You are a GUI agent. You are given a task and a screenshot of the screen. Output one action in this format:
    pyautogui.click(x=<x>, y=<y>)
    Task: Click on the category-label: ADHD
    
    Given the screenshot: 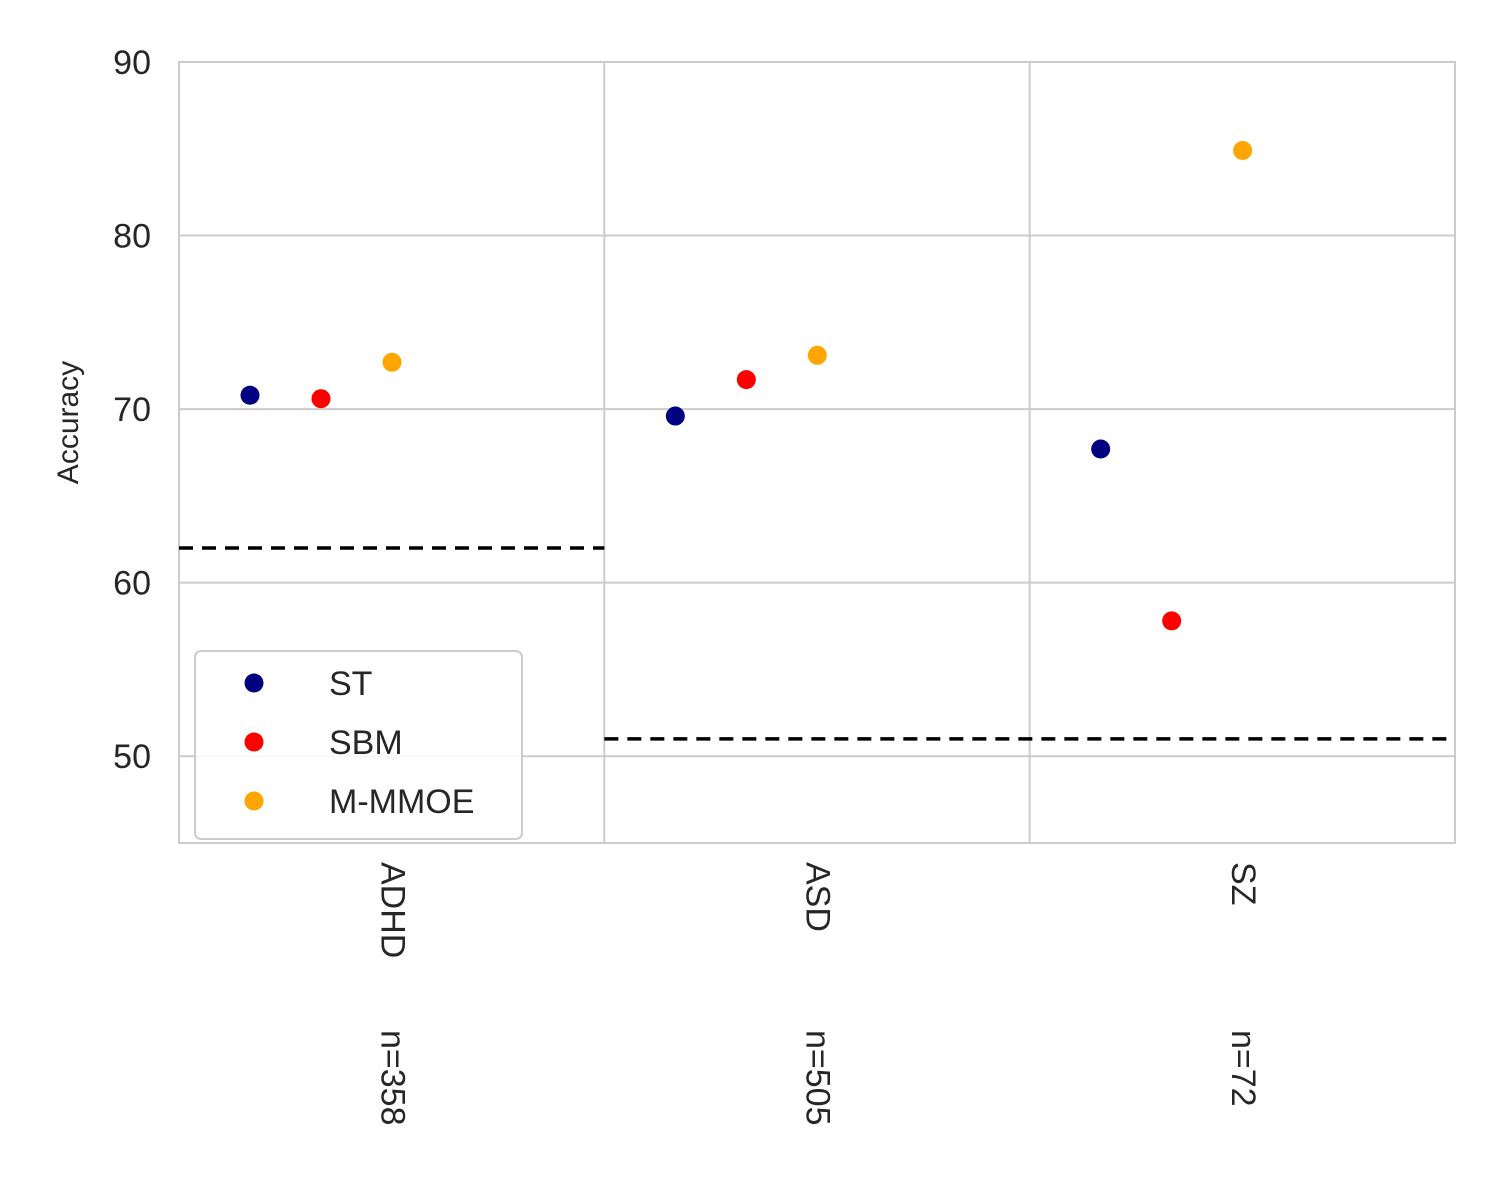 What is the action you would take?
    pyautogui.click(x=392, y=910)
    